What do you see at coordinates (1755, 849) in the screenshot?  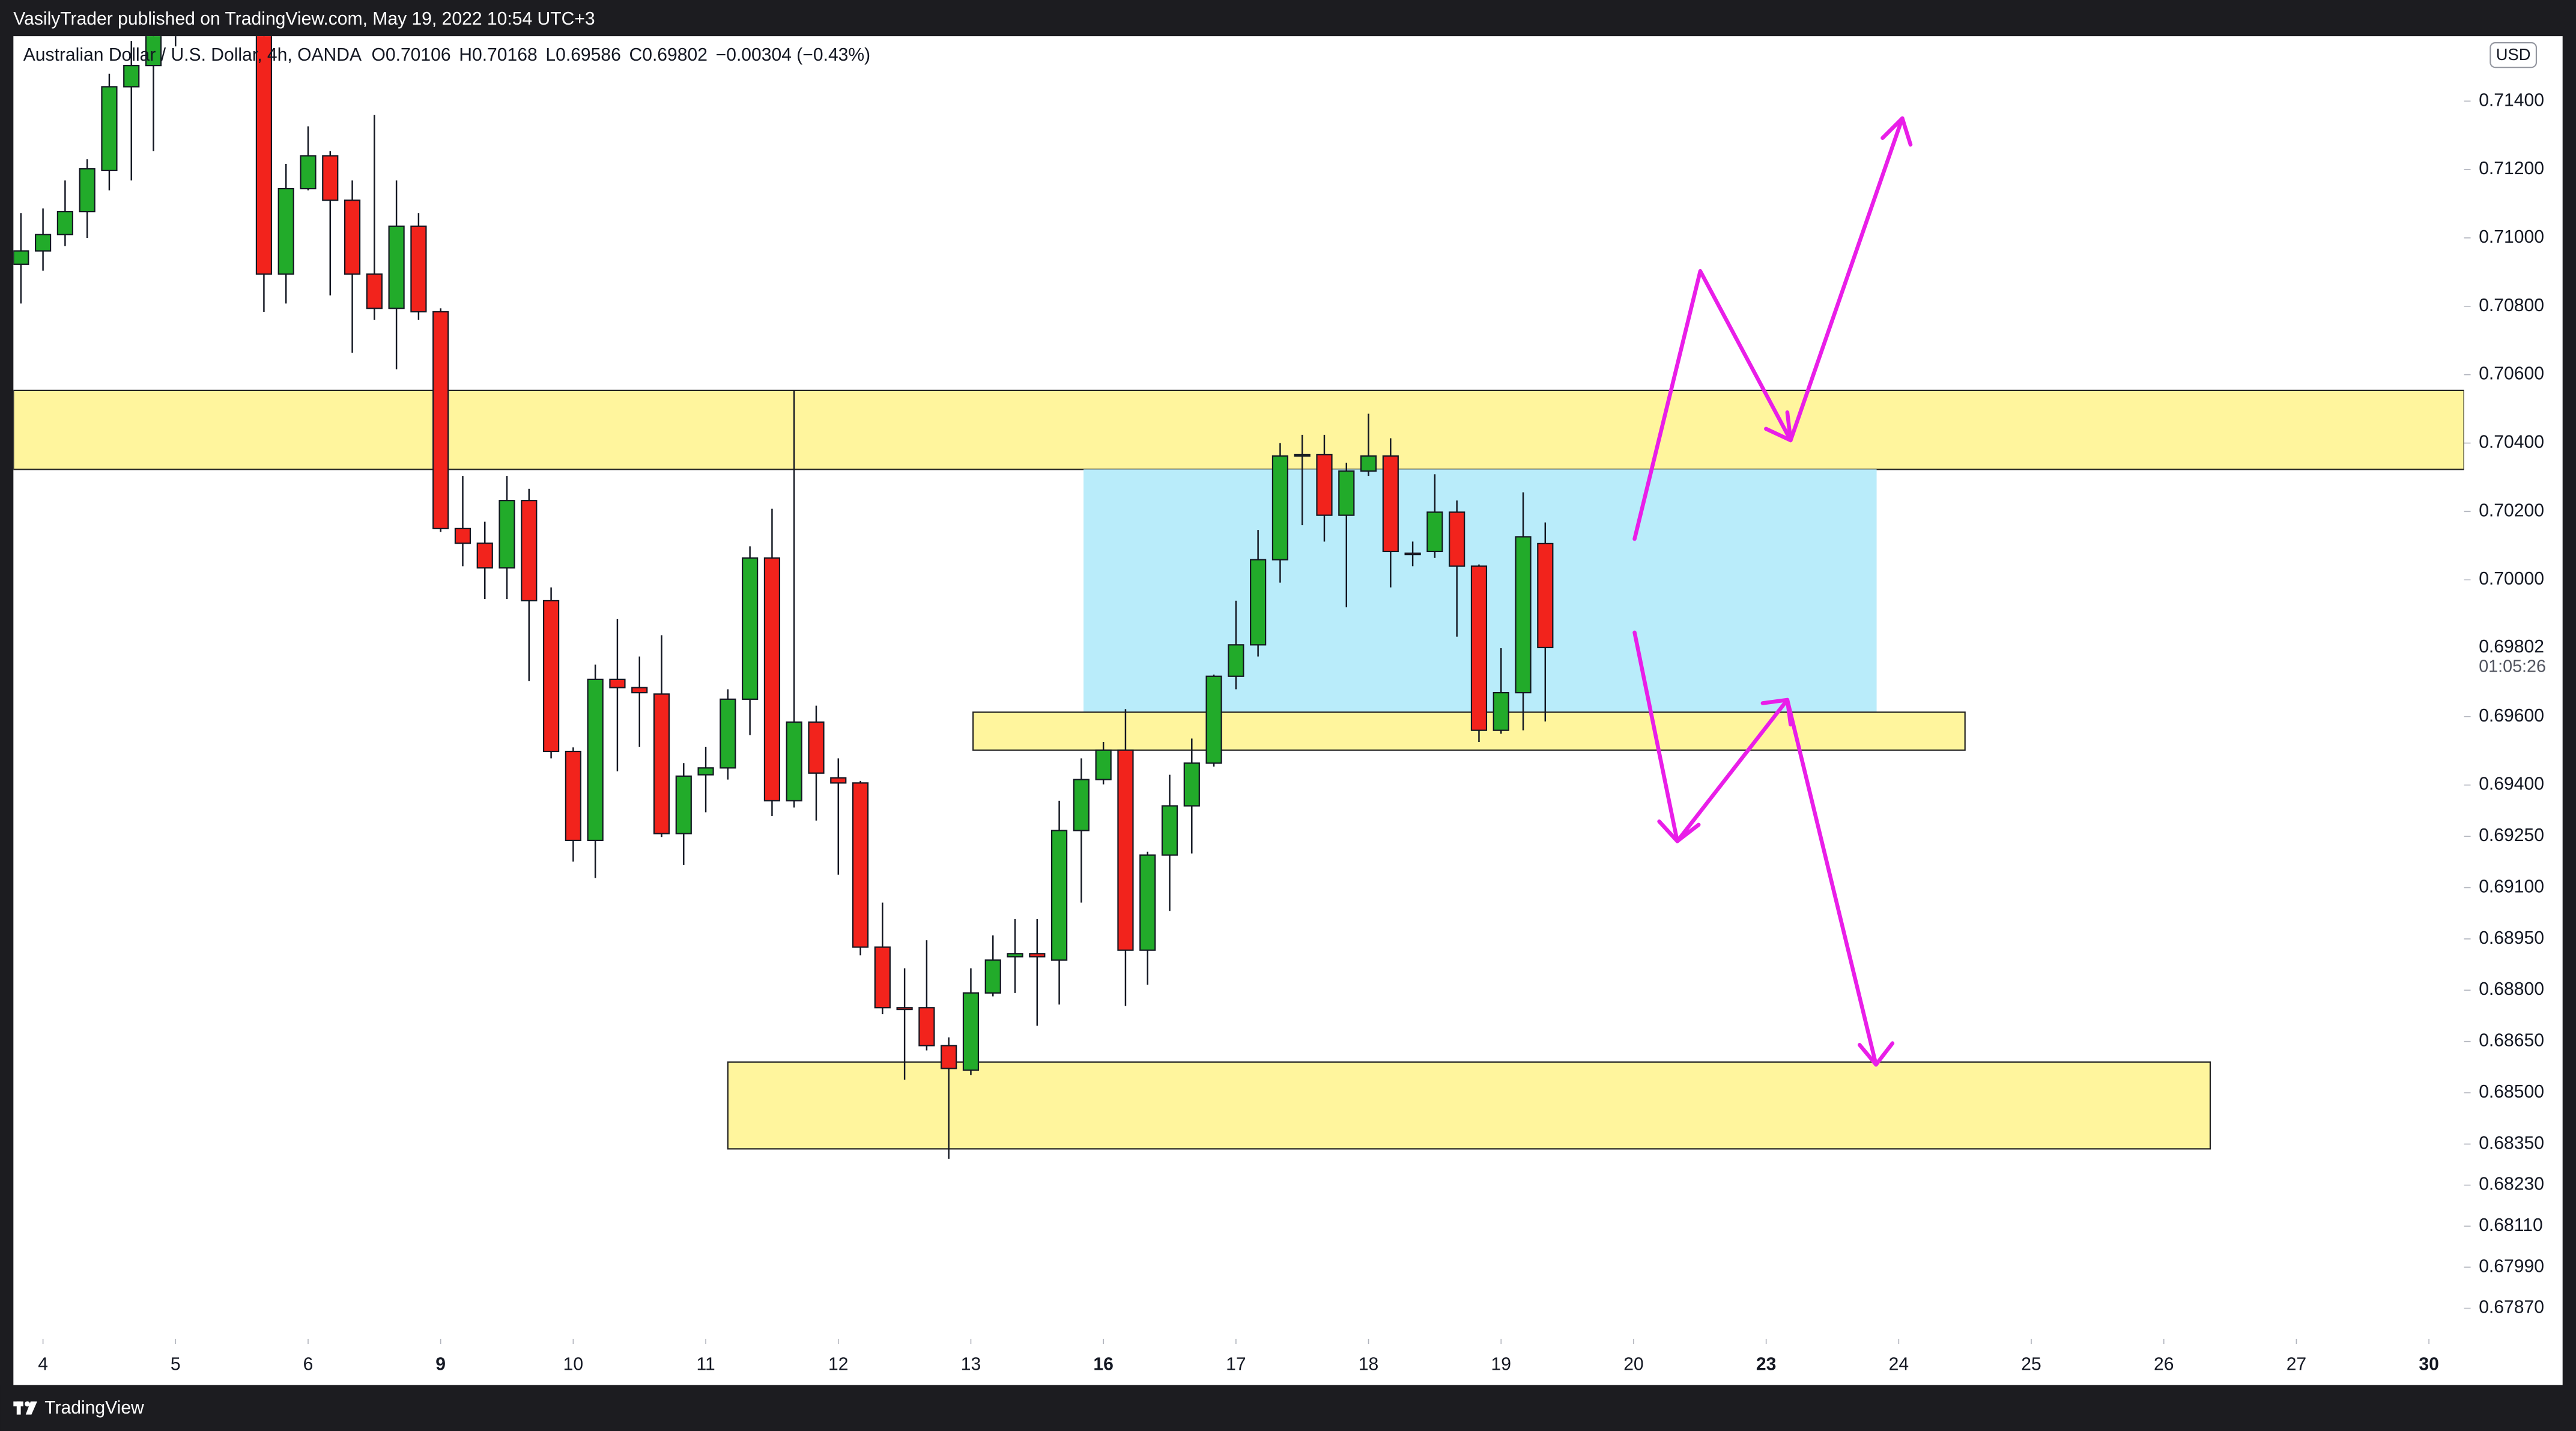 I see `arrow-down-path` at bounding box center [1755, 849].